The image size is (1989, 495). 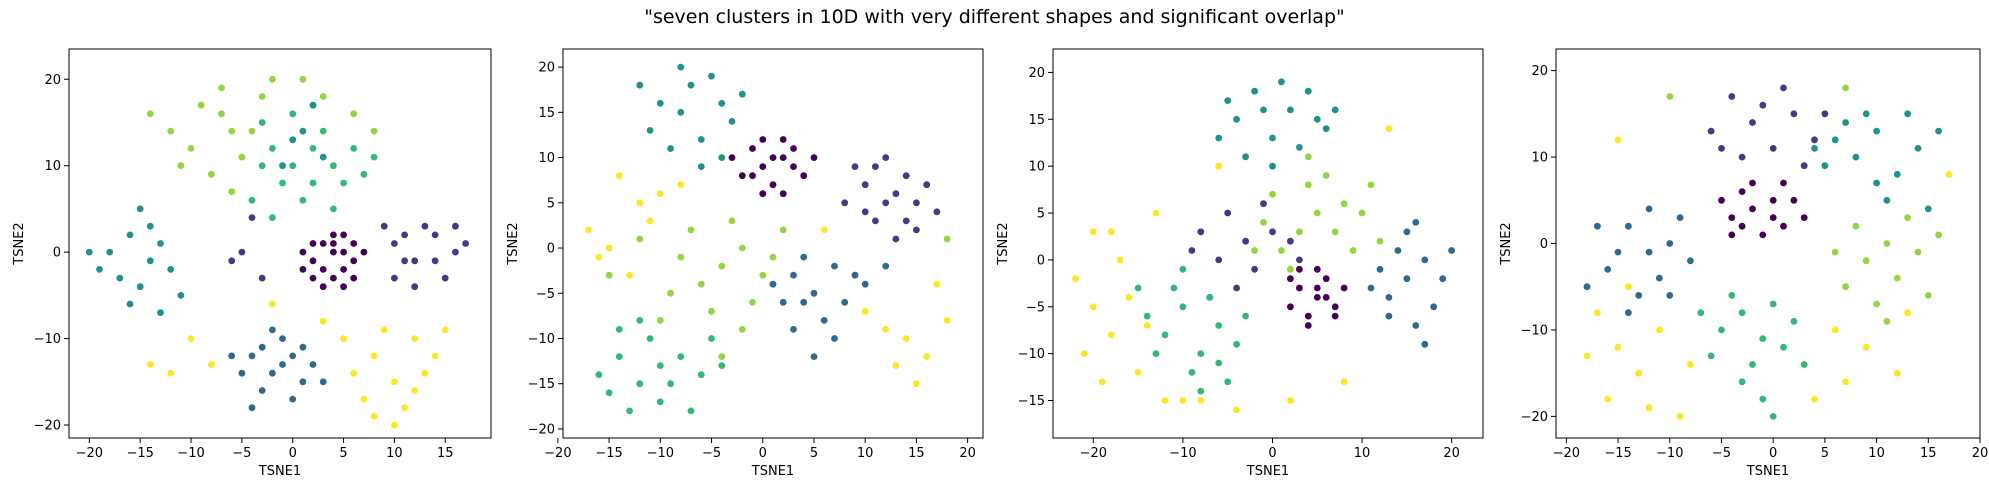 What do you see at coordinates (772, 471) in the screenshot?
I see `x-axis-label: TSNE1` at bounding box center [772, 471].